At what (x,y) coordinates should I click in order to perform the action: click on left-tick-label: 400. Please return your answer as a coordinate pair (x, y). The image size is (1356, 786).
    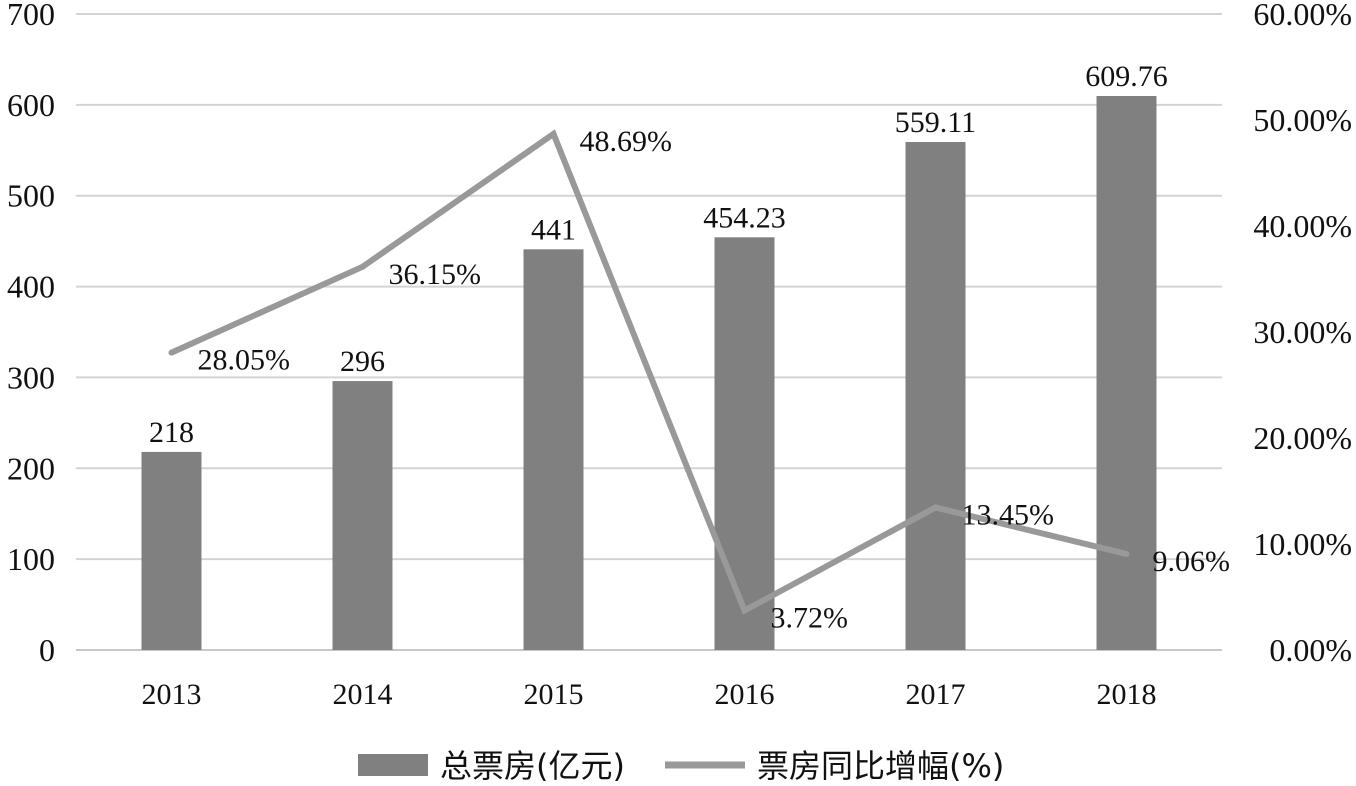
    Looking at the image, I should click on (31, 287).